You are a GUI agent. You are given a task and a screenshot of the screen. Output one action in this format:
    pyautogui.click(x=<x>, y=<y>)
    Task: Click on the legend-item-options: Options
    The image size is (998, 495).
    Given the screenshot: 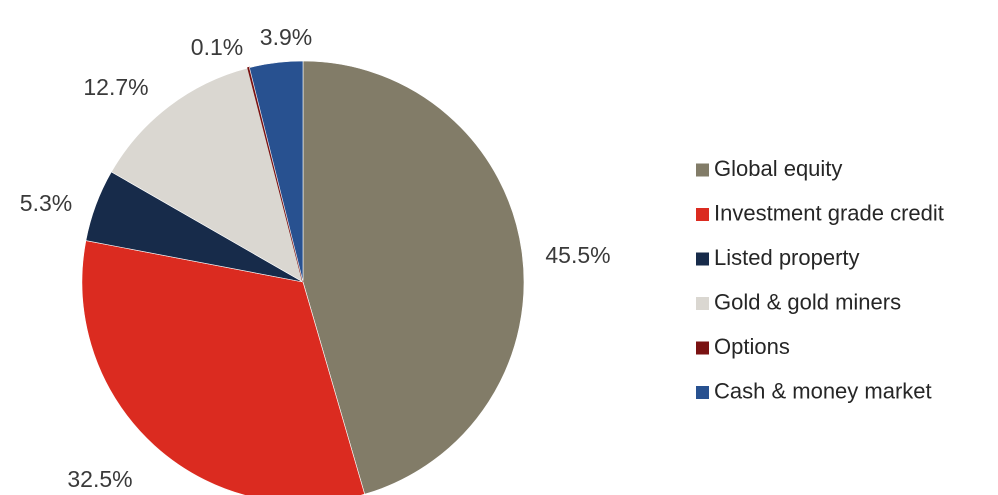 What is the action you would take?
    pyautogui.click(x=743, y=346)
    